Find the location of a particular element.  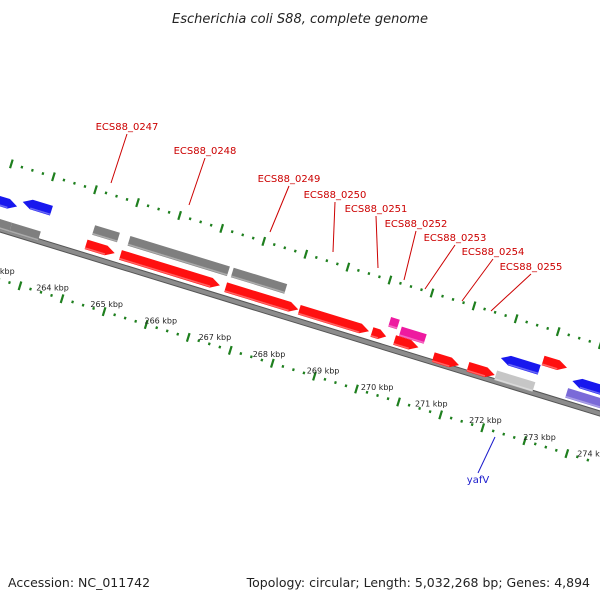

scale-label: 271 kbp is located at coordinates (431, 404).